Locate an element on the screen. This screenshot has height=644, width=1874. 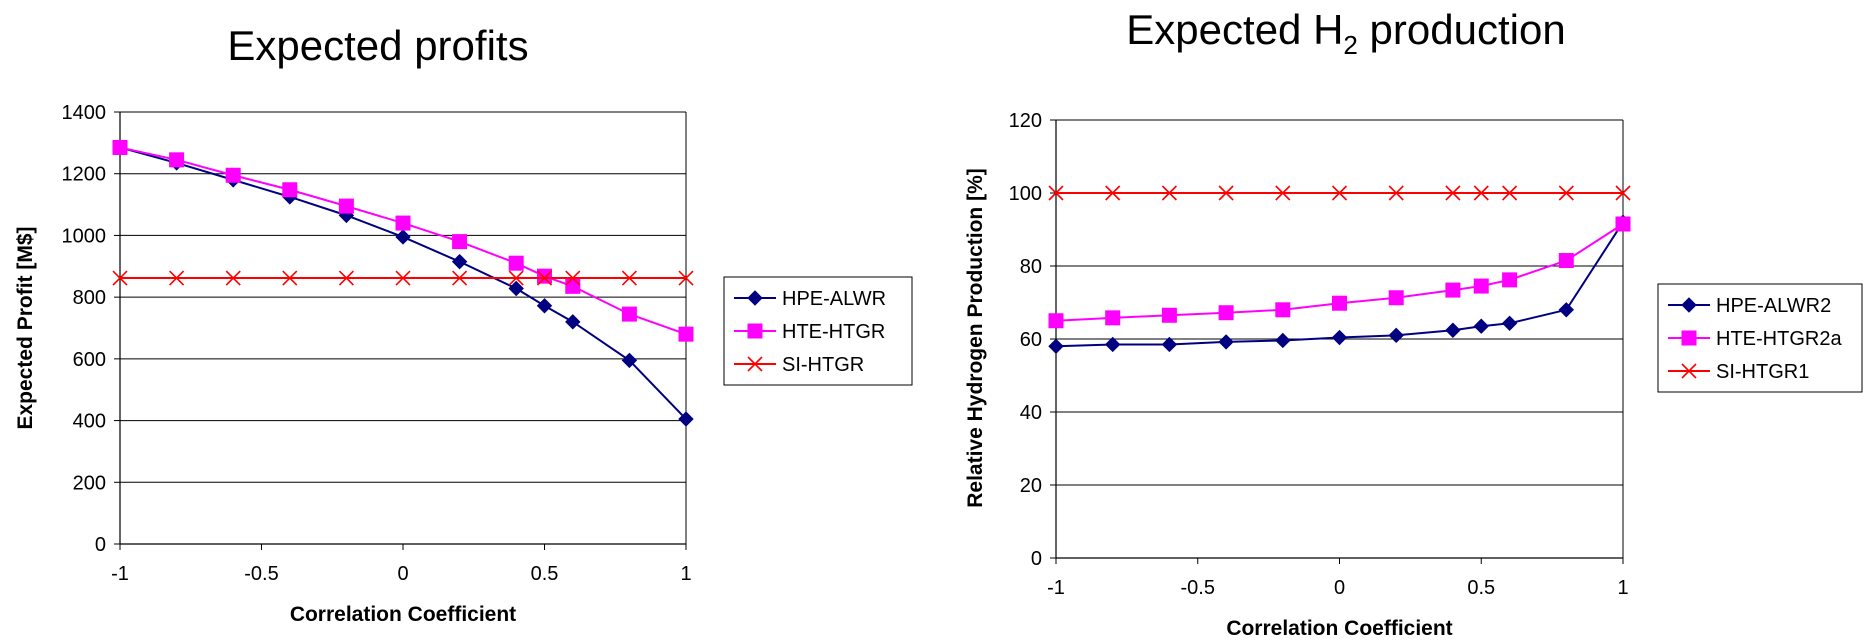
y-tick-label: 80 is located at coordinates (1031, 267).